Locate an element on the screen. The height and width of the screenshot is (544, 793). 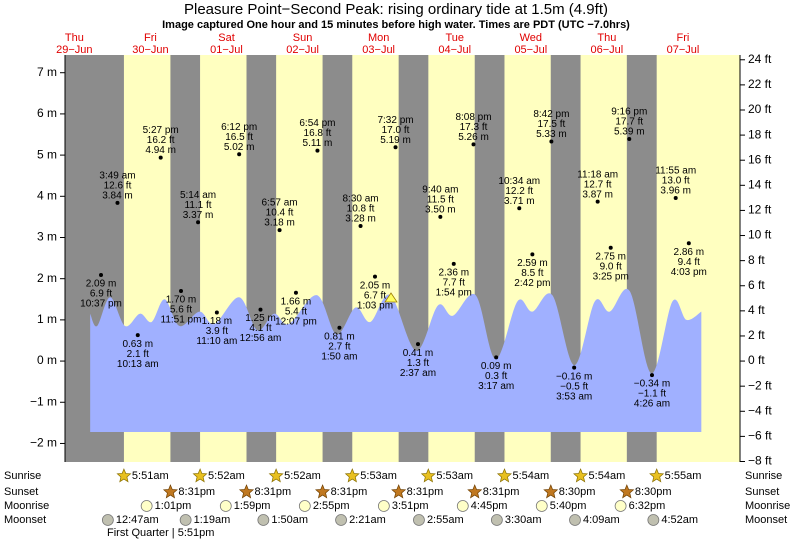
tide-time: 8:42 pm is located at coordinates (551, 114).